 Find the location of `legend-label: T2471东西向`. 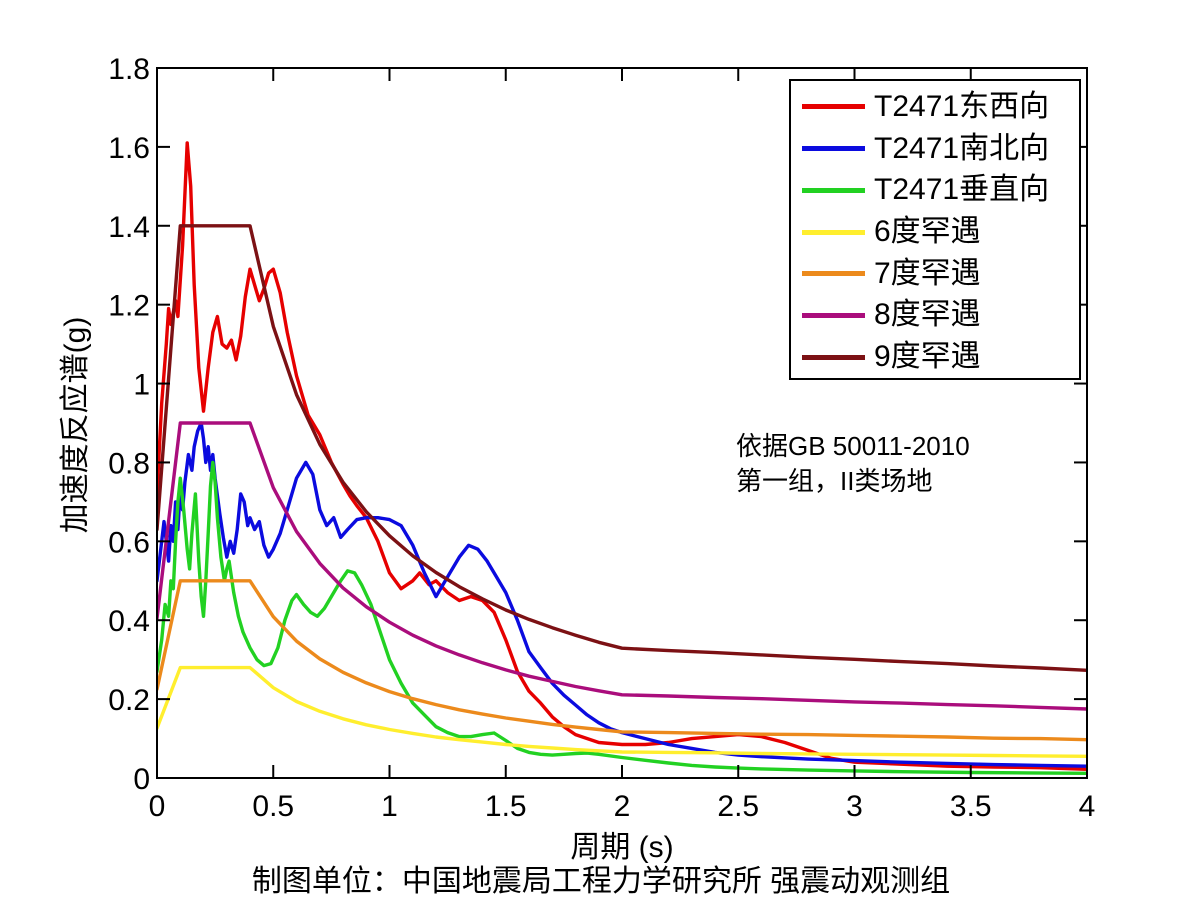

legend-label: T2471东西向 is located at coordinates (962, 106).